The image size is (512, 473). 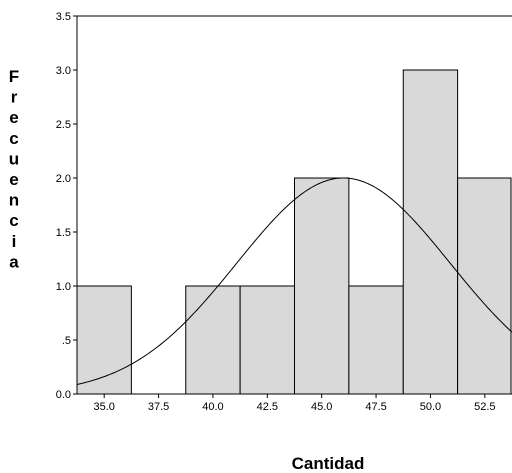 What do you see at coordinates (294, 403) in the screenshot?
I see `x-axis: 35.0 37.5 40.0 42.5 45.0 47.5 50.0 52.5` at bounding box center [294, 403].